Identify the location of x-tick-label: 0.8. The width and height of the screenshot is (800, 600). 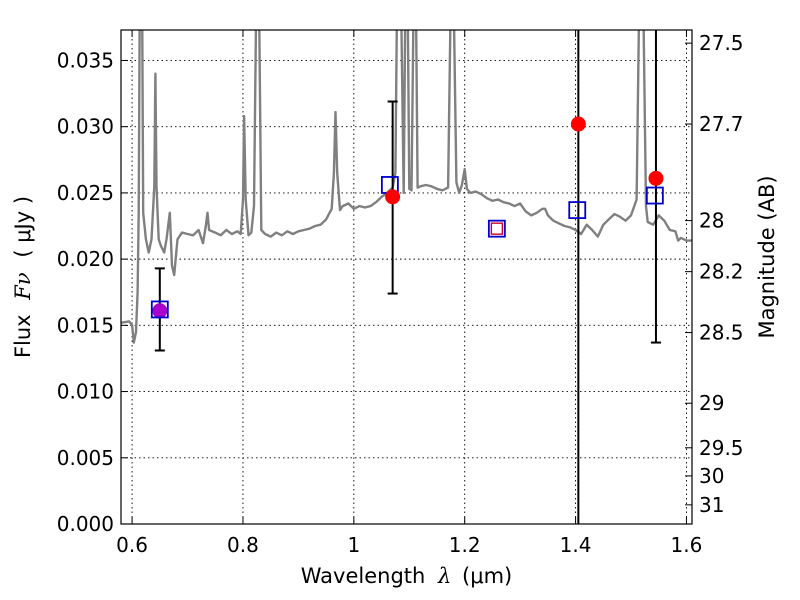
(243, 545).